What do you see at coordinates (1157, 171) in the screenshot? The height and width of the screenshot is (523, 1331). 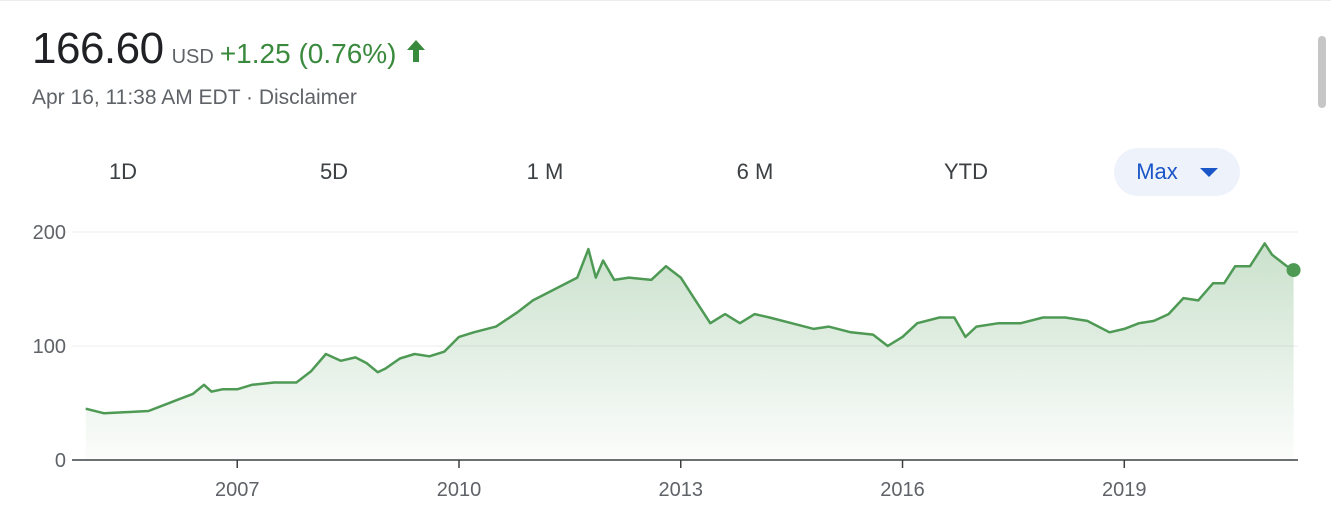 I see `tab-max-label: Max` at bounding box center [1157, 171].